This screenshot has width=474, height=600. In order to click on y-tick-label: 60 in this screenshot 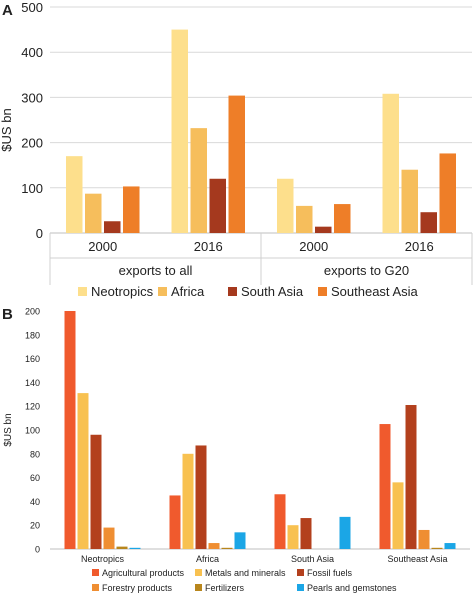, I will do `click(35, 478)`.